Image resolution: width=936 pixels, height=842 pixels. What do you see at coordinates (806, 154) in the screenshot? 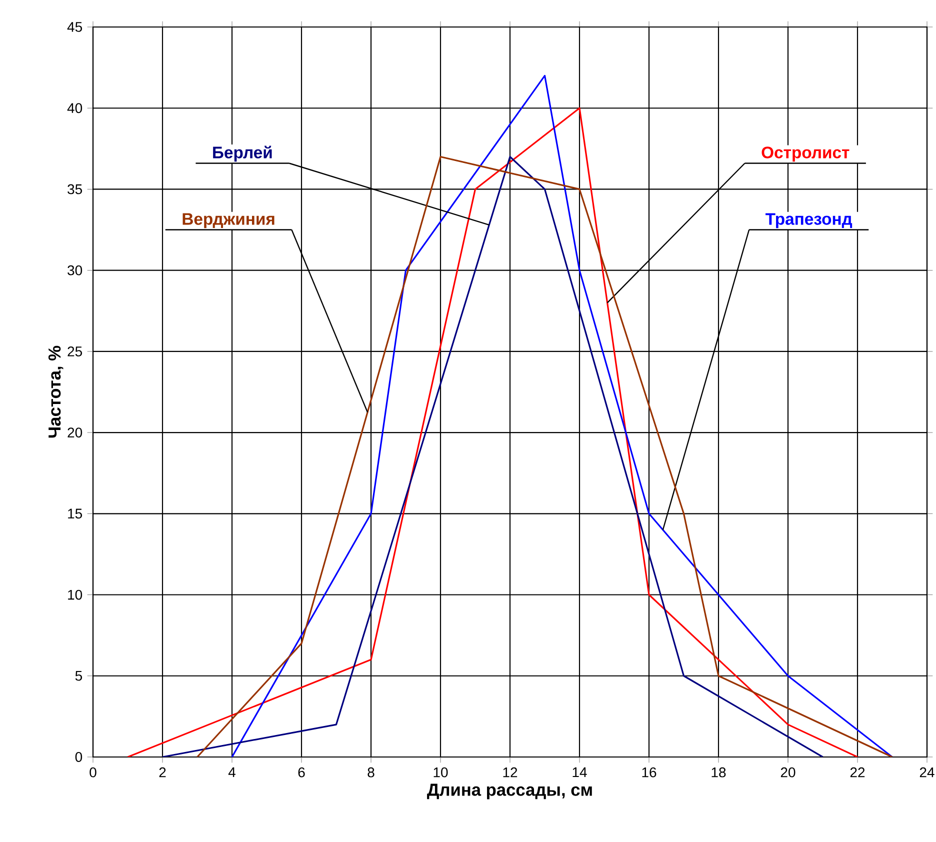
I see `text: Остролист` at bounding box center [806, 154].